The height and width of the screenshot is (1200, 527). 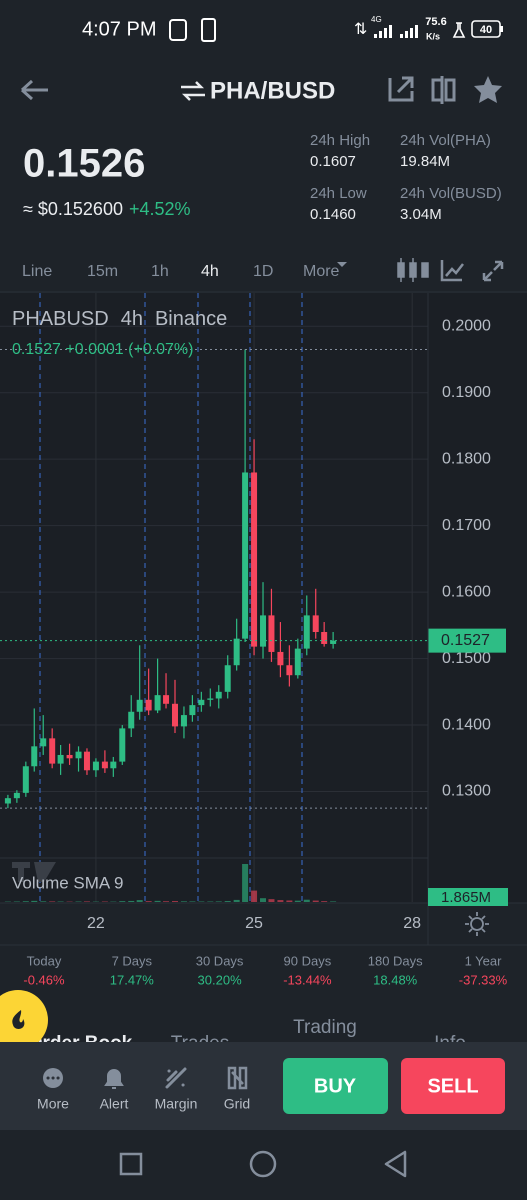 What do you see at coordinates (272, 90) in the screenshot?
I see `pair-title: PHA/BUSD` at bounding box center [272, 90].